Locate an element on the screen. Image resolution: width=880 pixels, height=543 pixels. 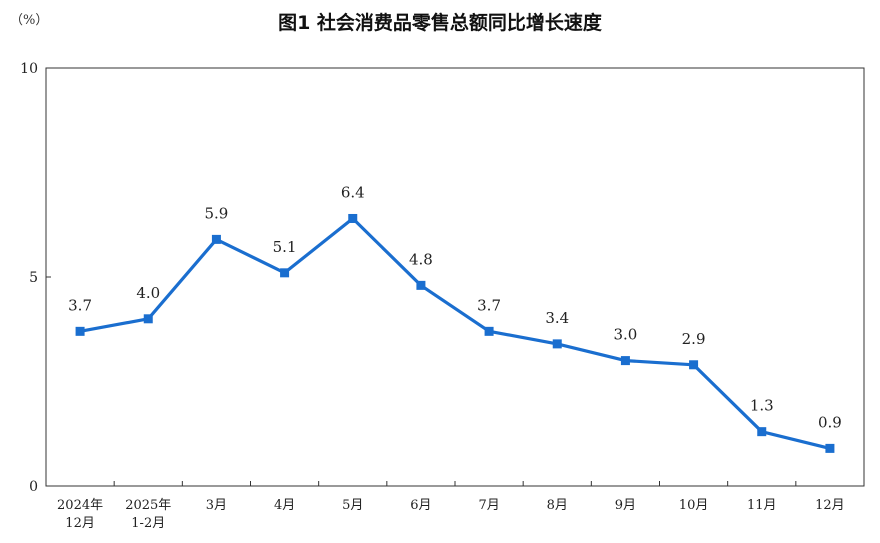
data-value-label: 5.9 is located at coordinates (216, 213).